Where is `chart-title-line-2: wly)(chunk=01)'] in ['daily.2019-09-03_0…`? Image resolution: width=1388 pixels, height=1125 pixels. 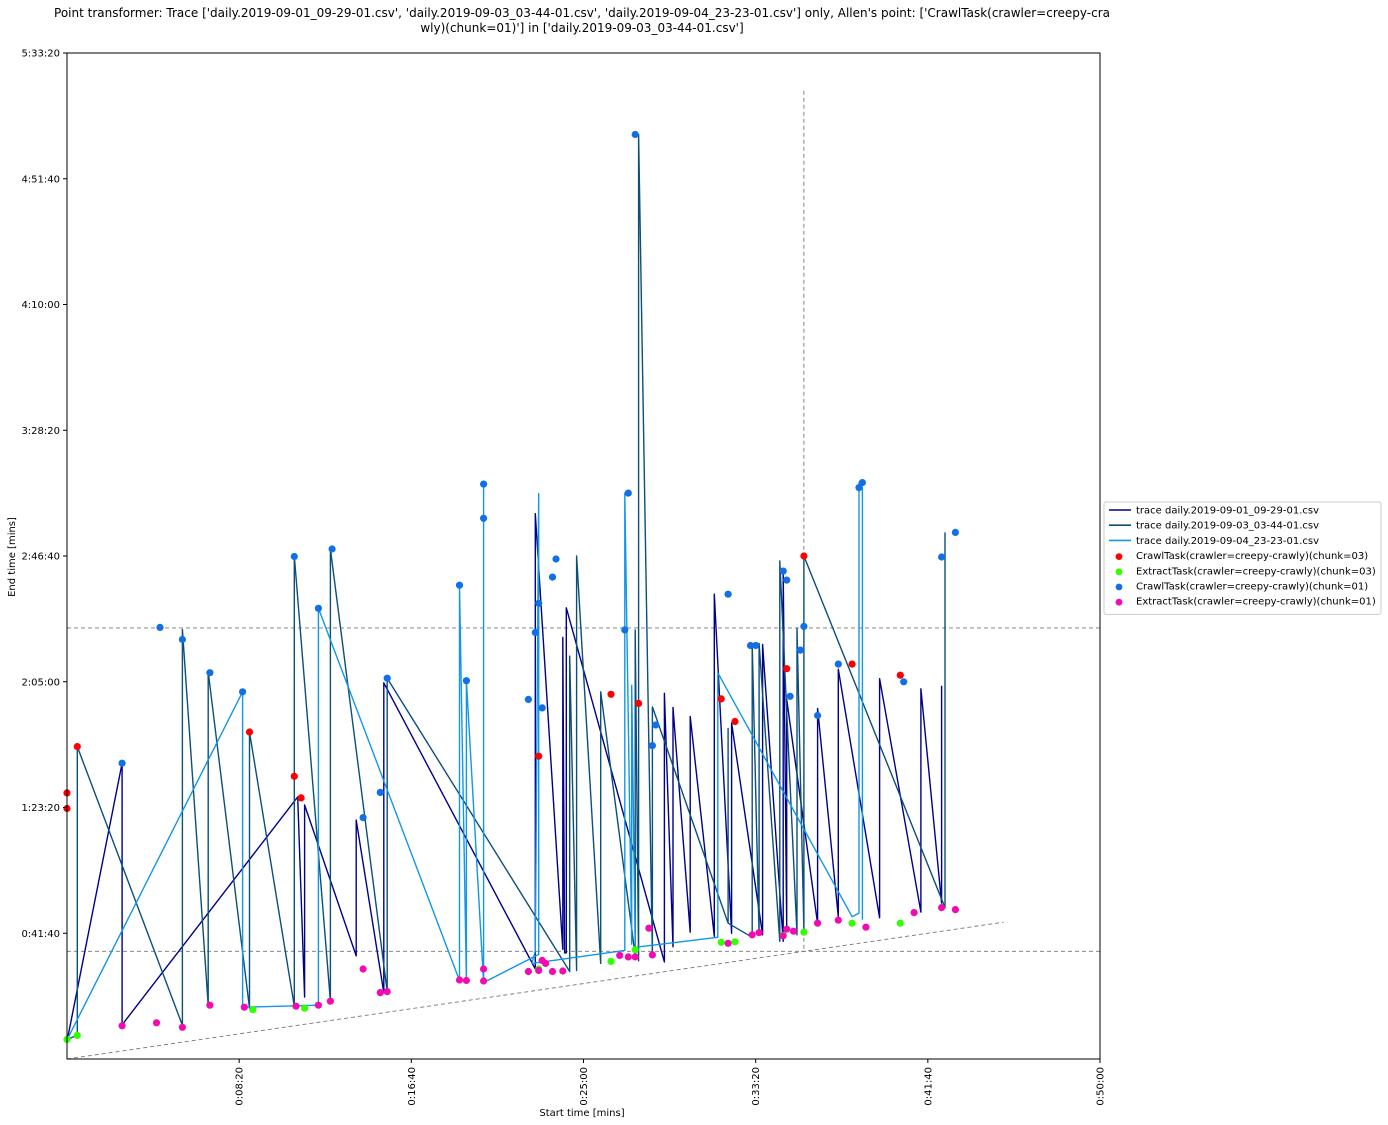
chart-title-line-2: wly)(chunk=01)'] in ['daily.2019-09-03_0… is located at coordinates (581, 28).